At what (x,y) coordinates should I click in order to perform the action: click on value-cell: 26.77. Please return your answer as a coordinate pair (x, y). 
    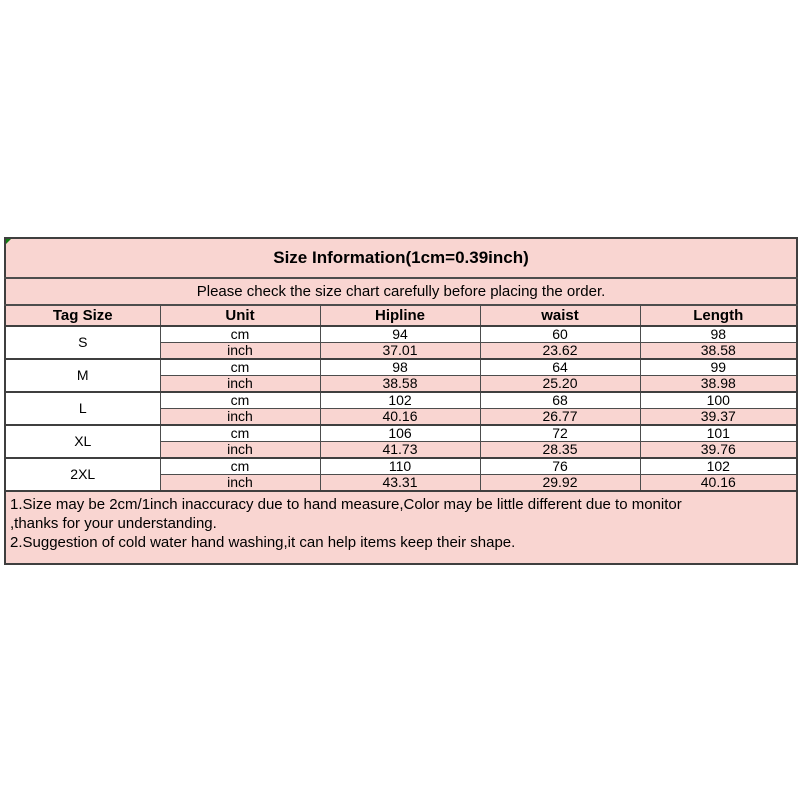
    Looking at the image, I should click on (560, 417).